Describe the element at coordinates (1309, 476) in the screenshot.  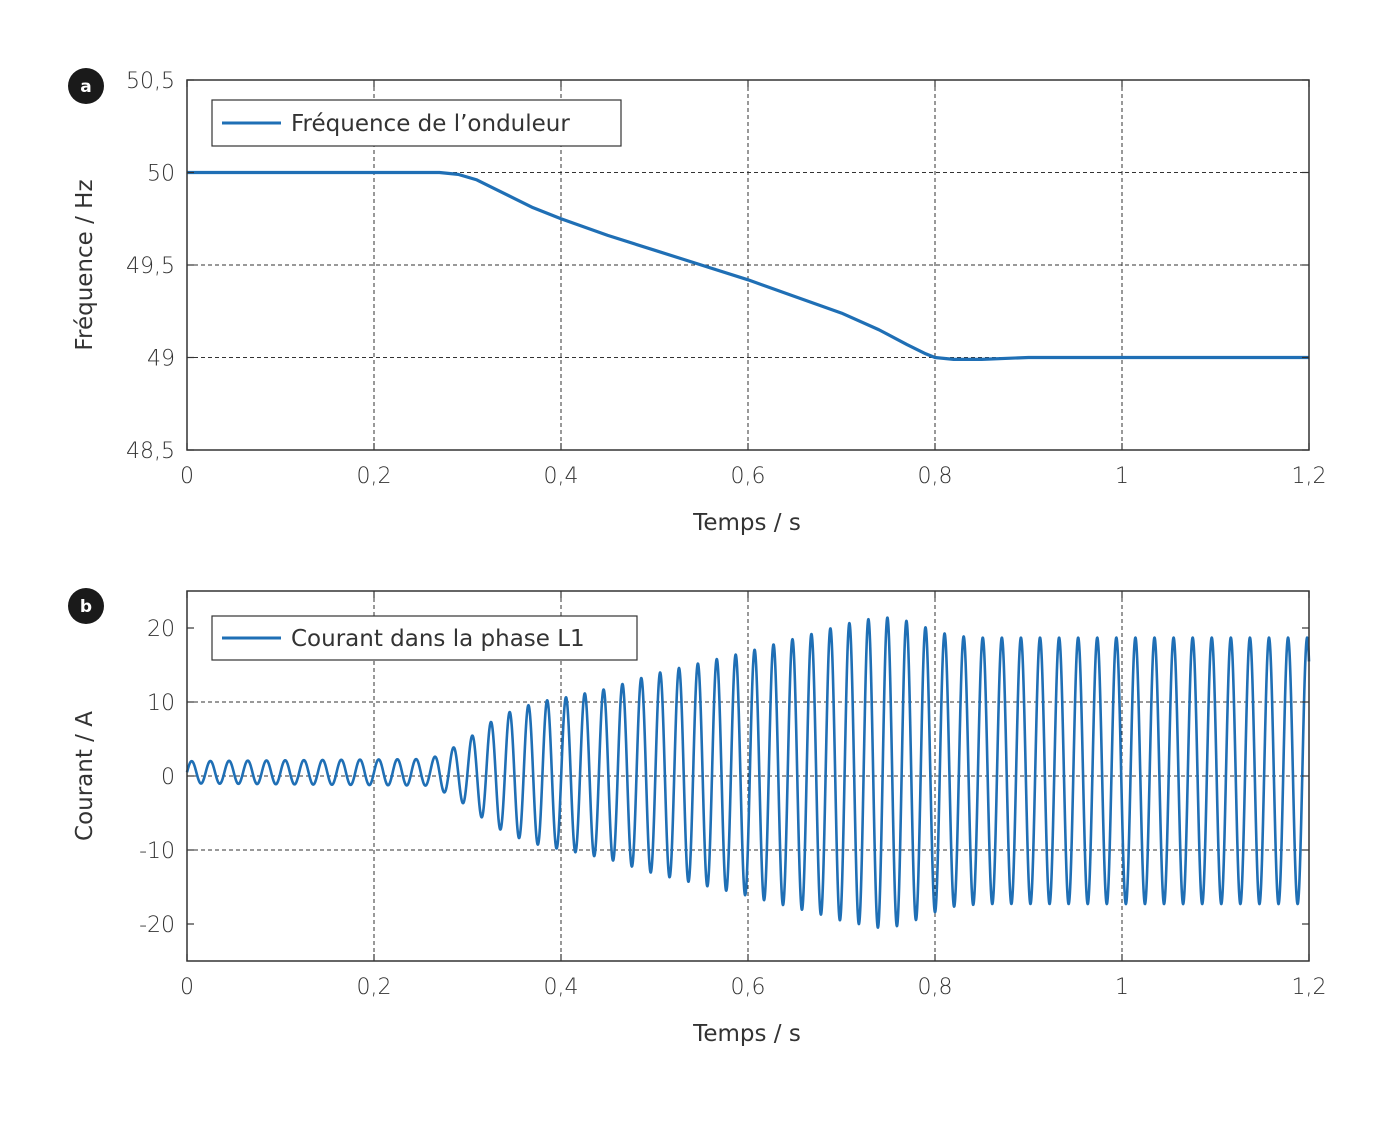
I see `panel-a-x-tick-label: 1,2` at that location.